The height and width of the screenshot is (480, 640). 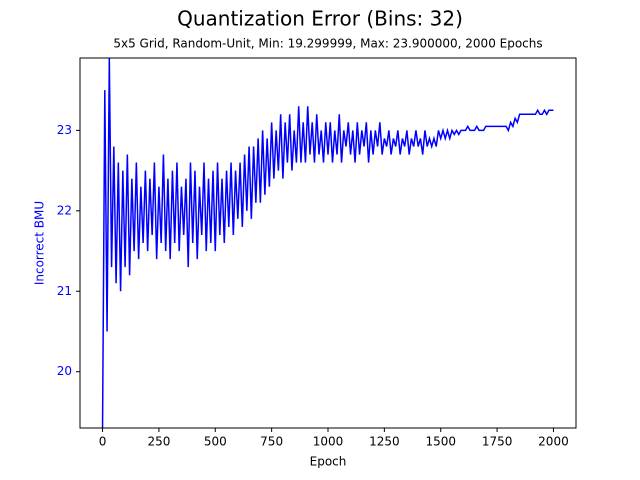 What do you see at coordinates (40, 243) in the screenshot?
I see `y-axis-label: Incorrect BMU` at bounding box center [40, 243].